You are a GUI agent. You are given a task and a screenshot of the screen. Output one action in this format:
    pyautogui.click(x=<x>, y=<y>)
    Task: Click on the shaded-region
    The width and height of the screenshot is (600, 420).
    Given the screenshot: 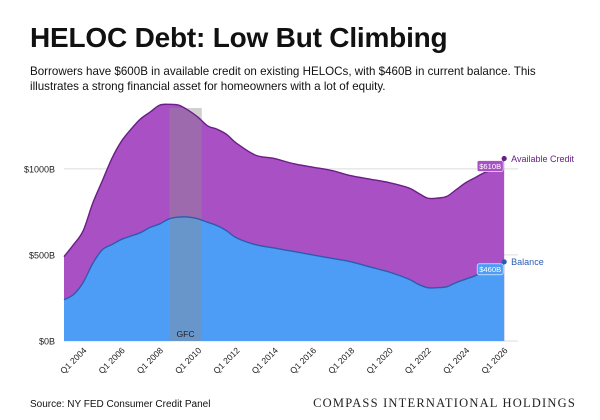 What is the action you would take?
    pyautogui.click(x=185, y=224)
    